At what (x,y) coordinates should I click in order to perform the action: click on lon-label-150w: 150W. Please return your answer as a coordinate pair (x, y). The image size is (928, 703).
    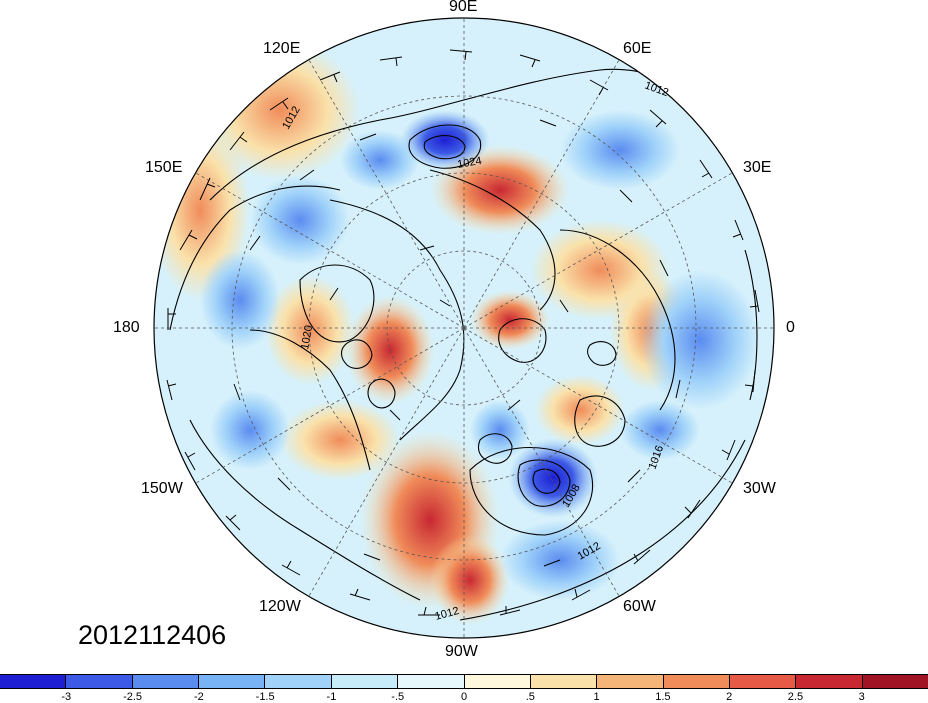
    Looking at the image, I should click on (162, 488).